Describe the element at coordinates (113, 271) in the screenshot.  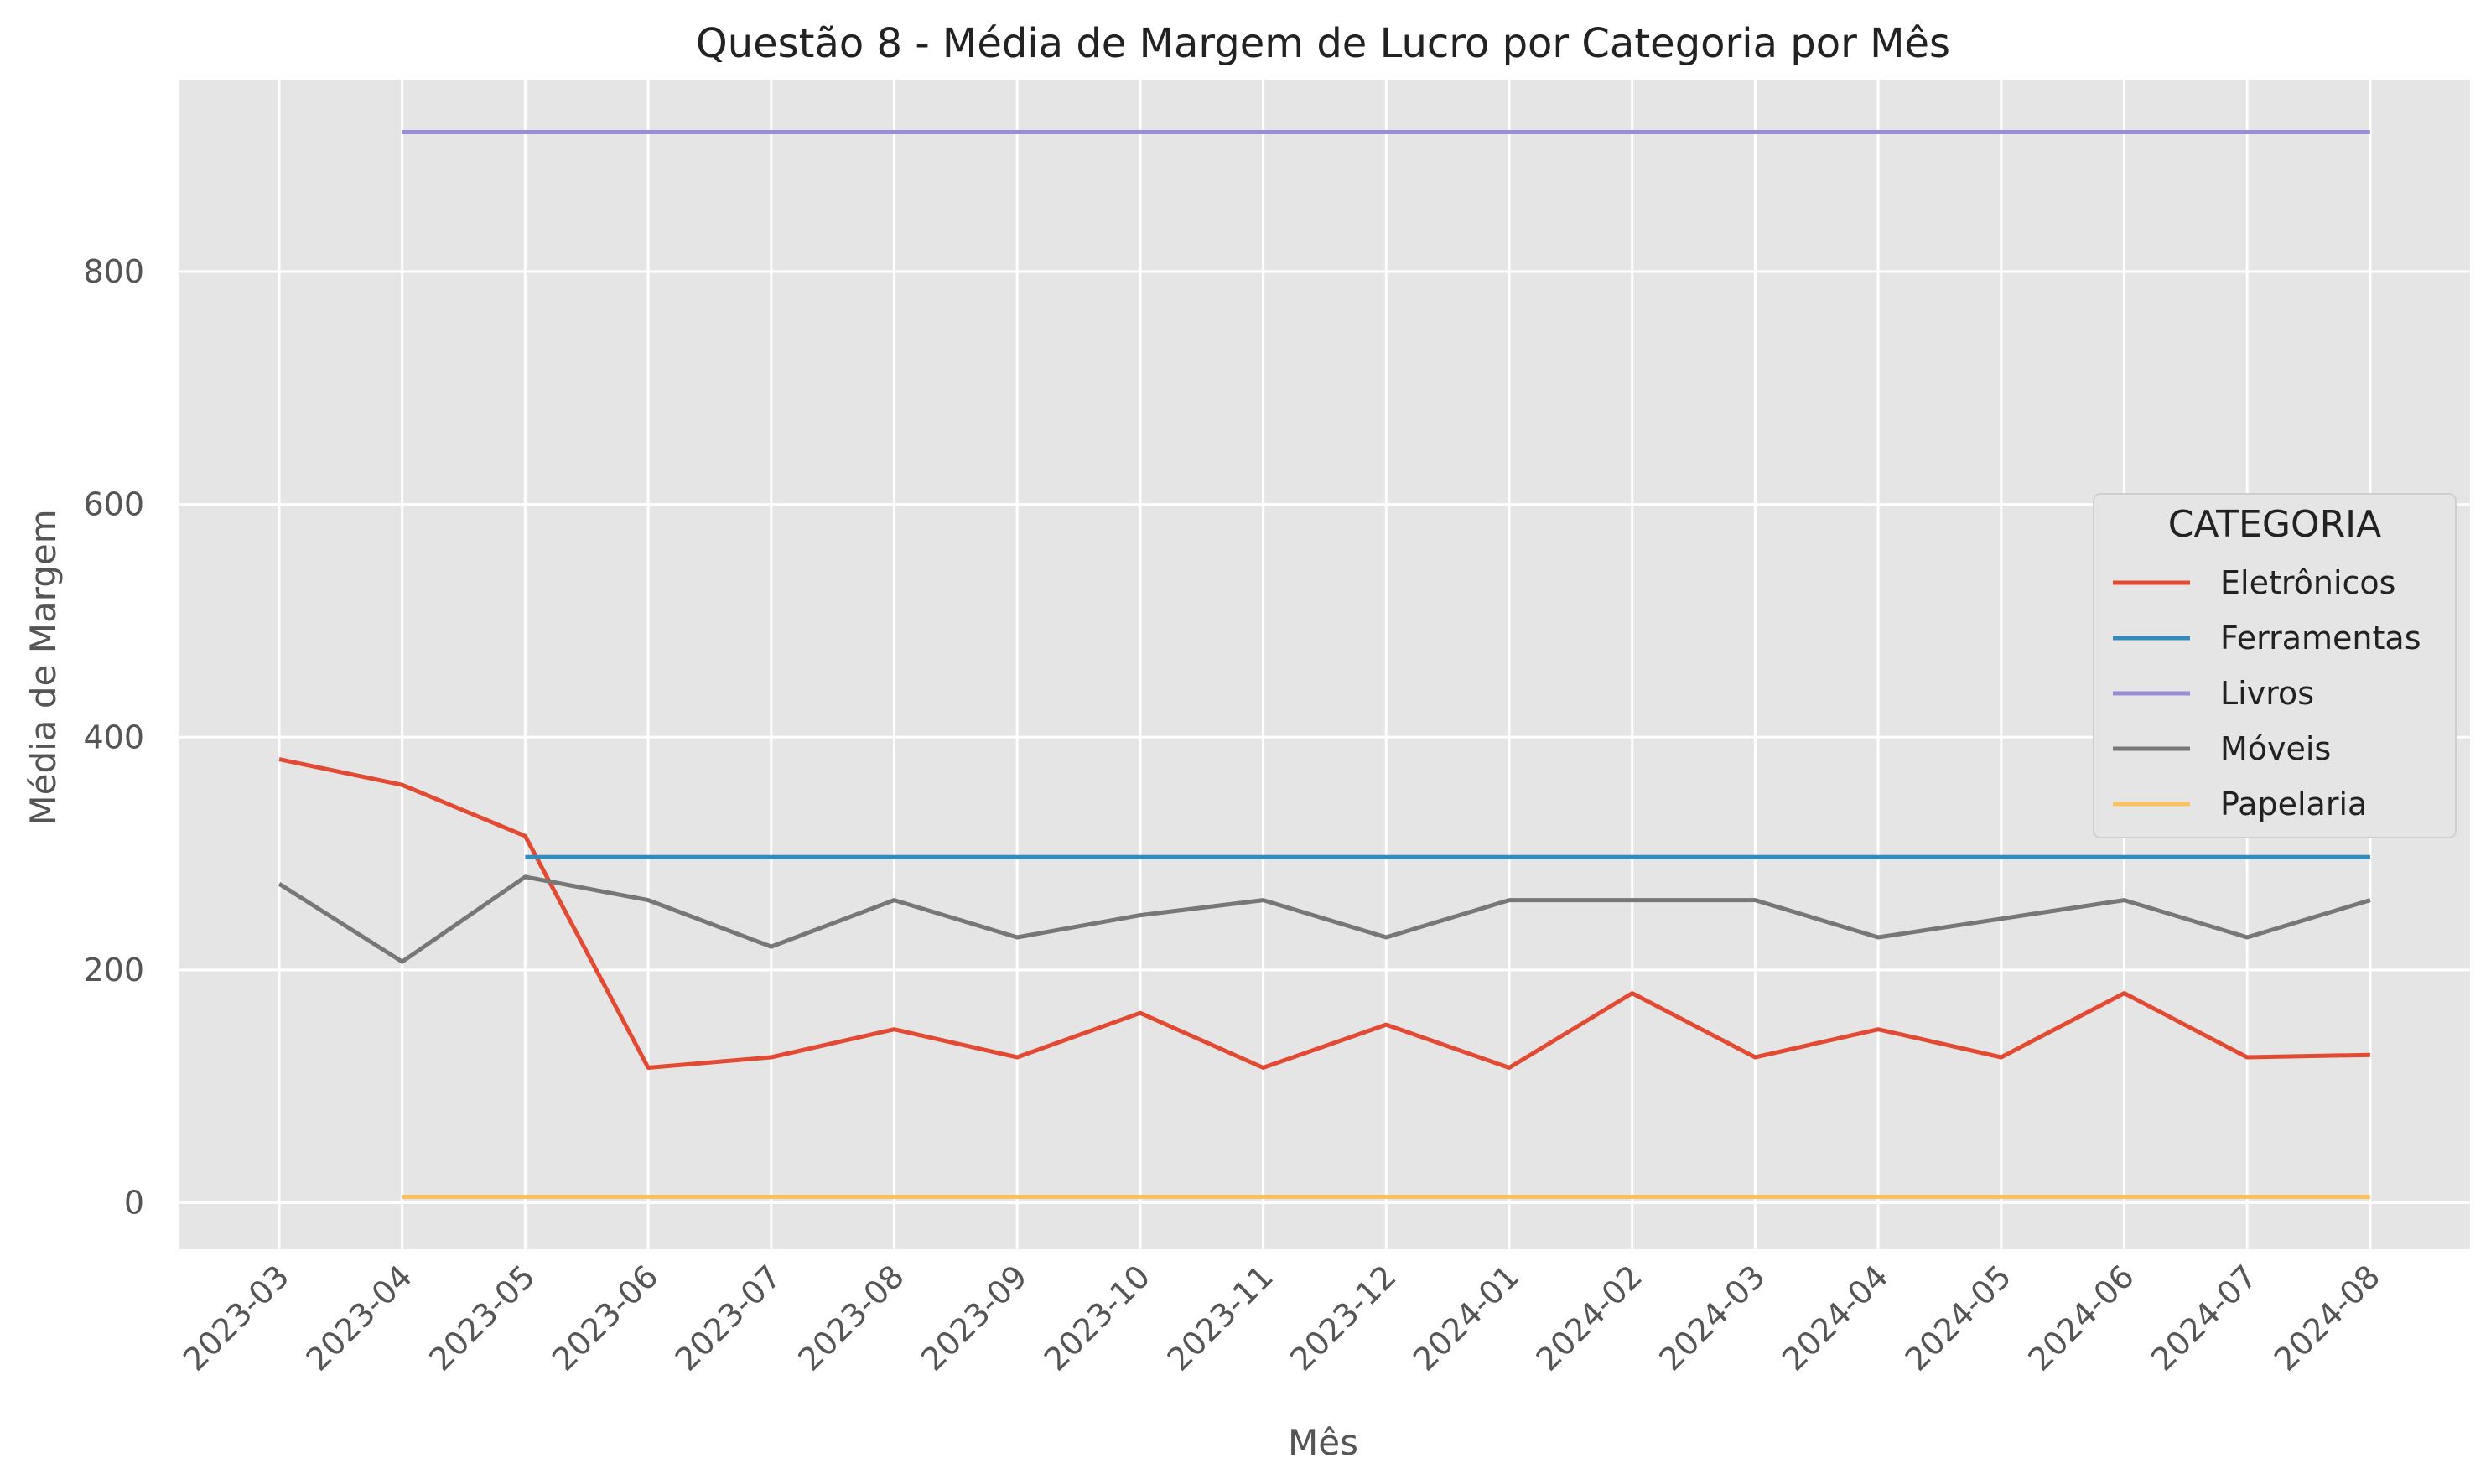
I see `y-tick-label: 800` at that location.